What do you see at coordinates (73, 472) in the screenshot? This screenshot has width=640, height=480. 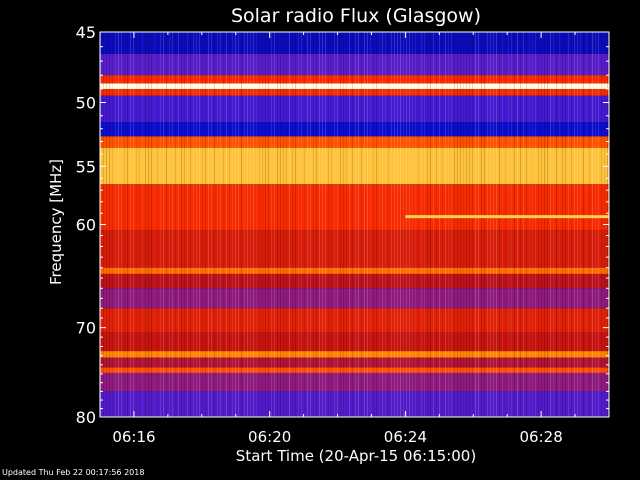 I see `updated-timestamp: Updated Thu Feb 22 00:17:56 2018` at bounding box center [73, 472].